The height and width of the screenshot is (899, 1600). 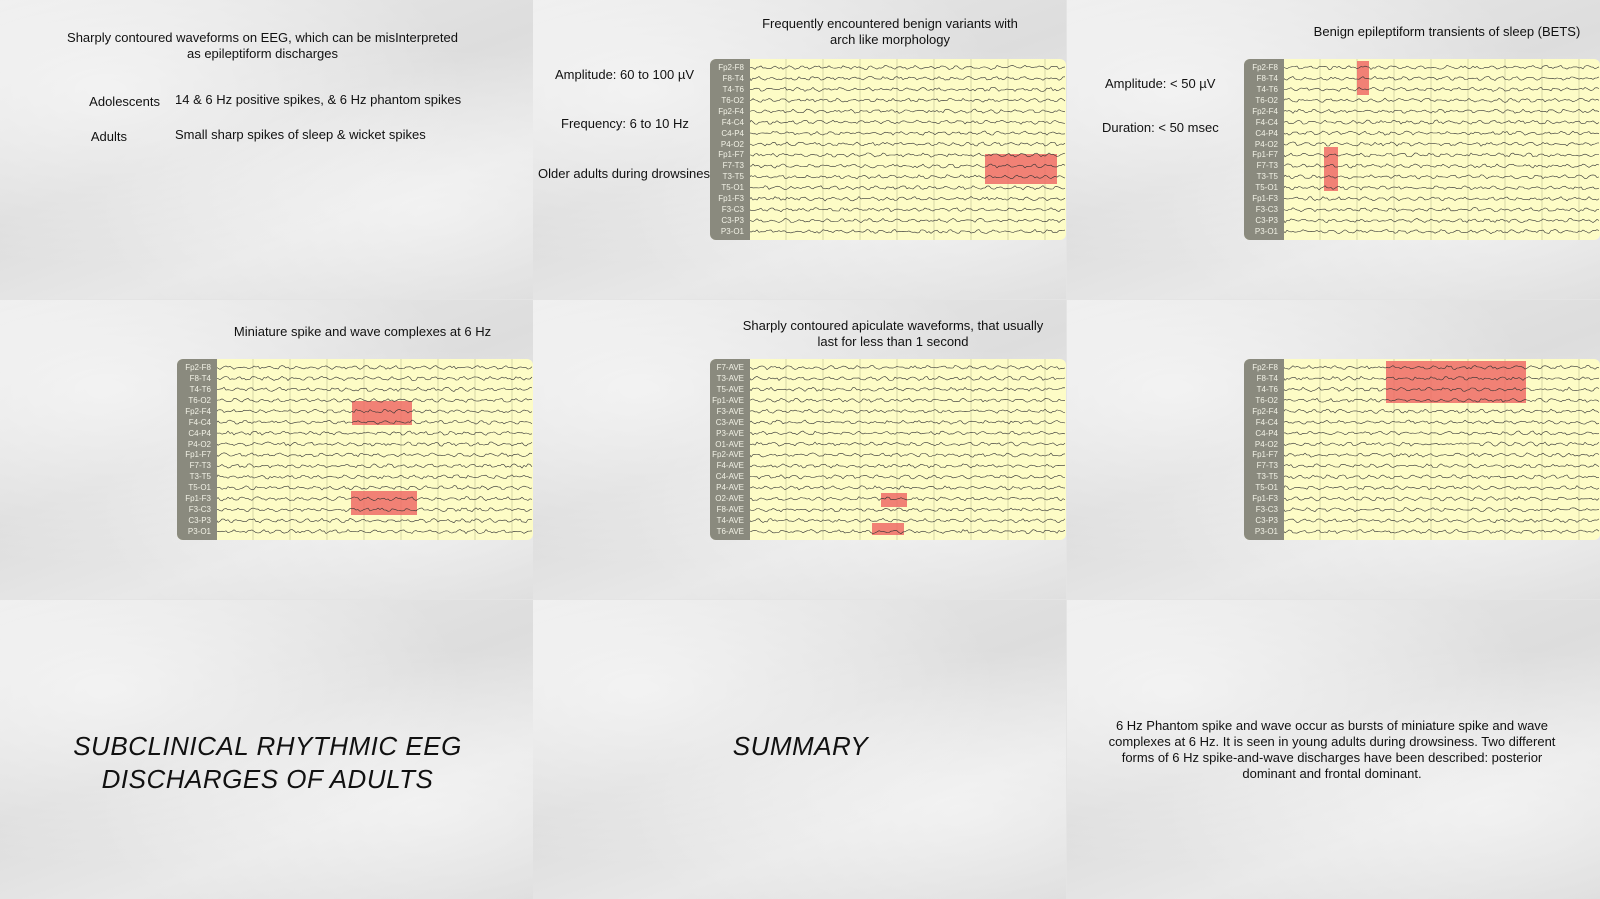 I want to click on channel-label: T6-AVE, so click(x=730, y=532).